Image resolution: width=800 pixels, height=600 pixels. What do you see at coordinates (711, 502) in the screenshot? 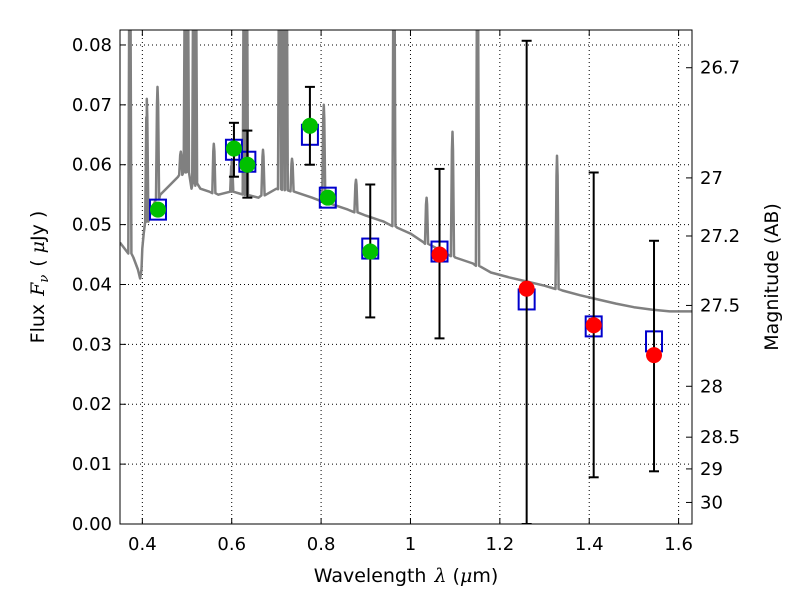
I see `right-tick-label: 30` at bounding box center [711, 502].